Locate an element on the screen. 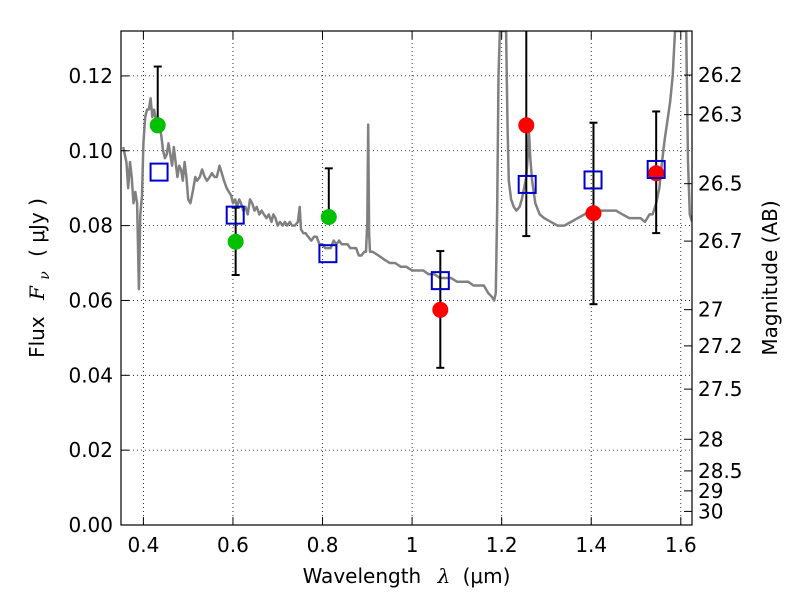 This screenshot has width=800, height=600. y-axis-label: Flux F ν ( μJy ) is located at coordinates (39, 278).